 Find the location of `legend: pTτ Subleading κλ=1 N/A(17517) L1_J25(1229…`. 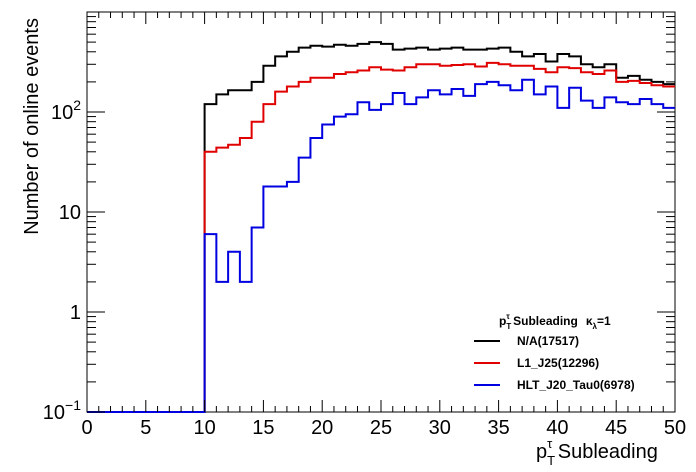

legend: pTτ Subleading κλ=1 N/A(17517) L1_J25(1229… is located at coordinates (554, 352).